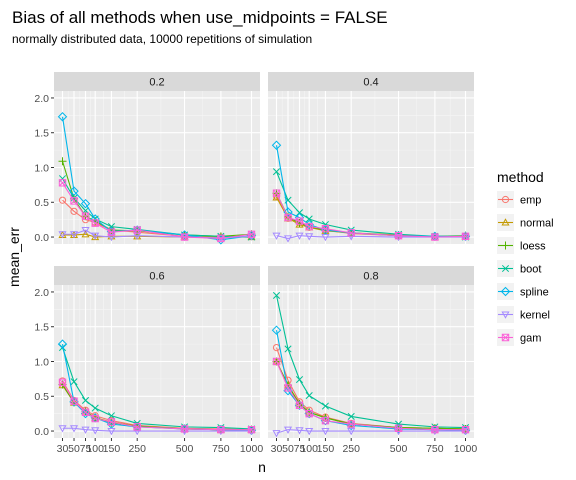  I want to click on y-tick-label: 0.0, so click(41, 432).